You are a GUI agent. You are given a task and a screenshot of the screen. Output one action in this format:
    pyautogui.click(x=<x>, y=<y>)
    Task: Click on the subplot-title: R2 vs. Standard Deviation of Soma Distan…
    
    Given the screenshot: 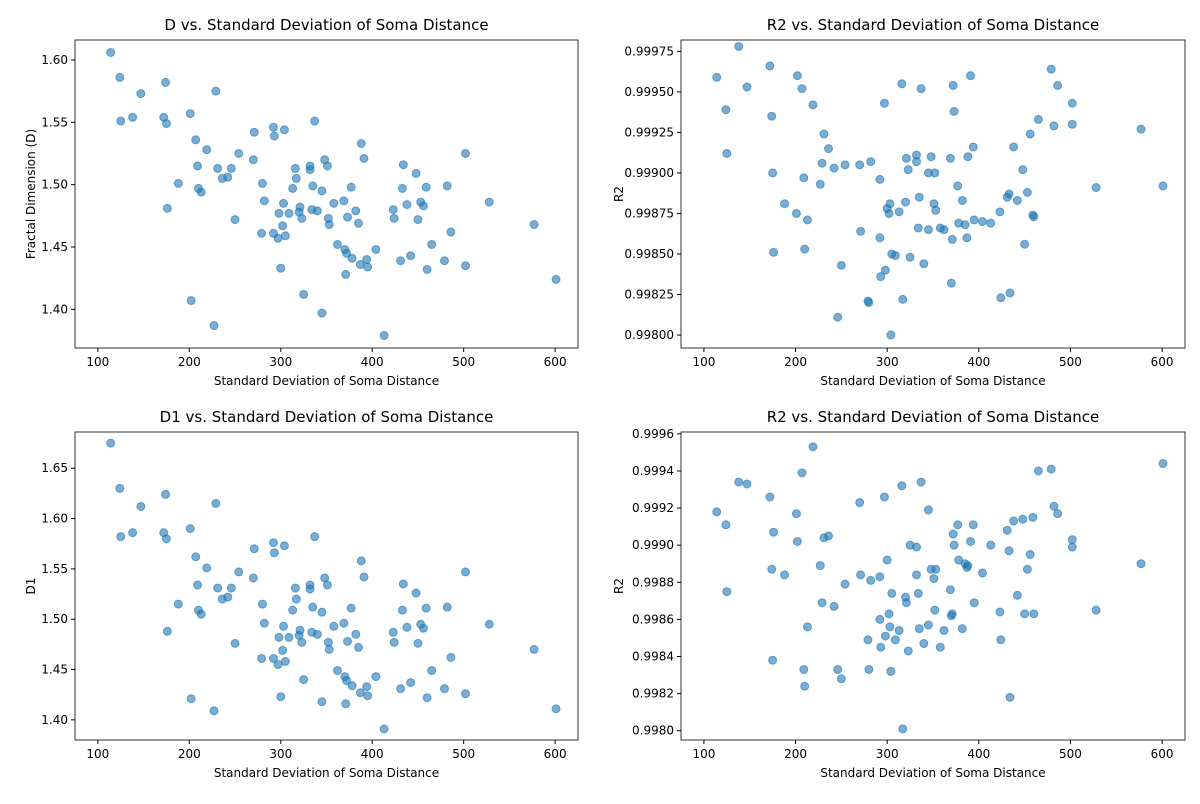 What is the action you would take?
    pyautogui.click(x=933, y=417)
    